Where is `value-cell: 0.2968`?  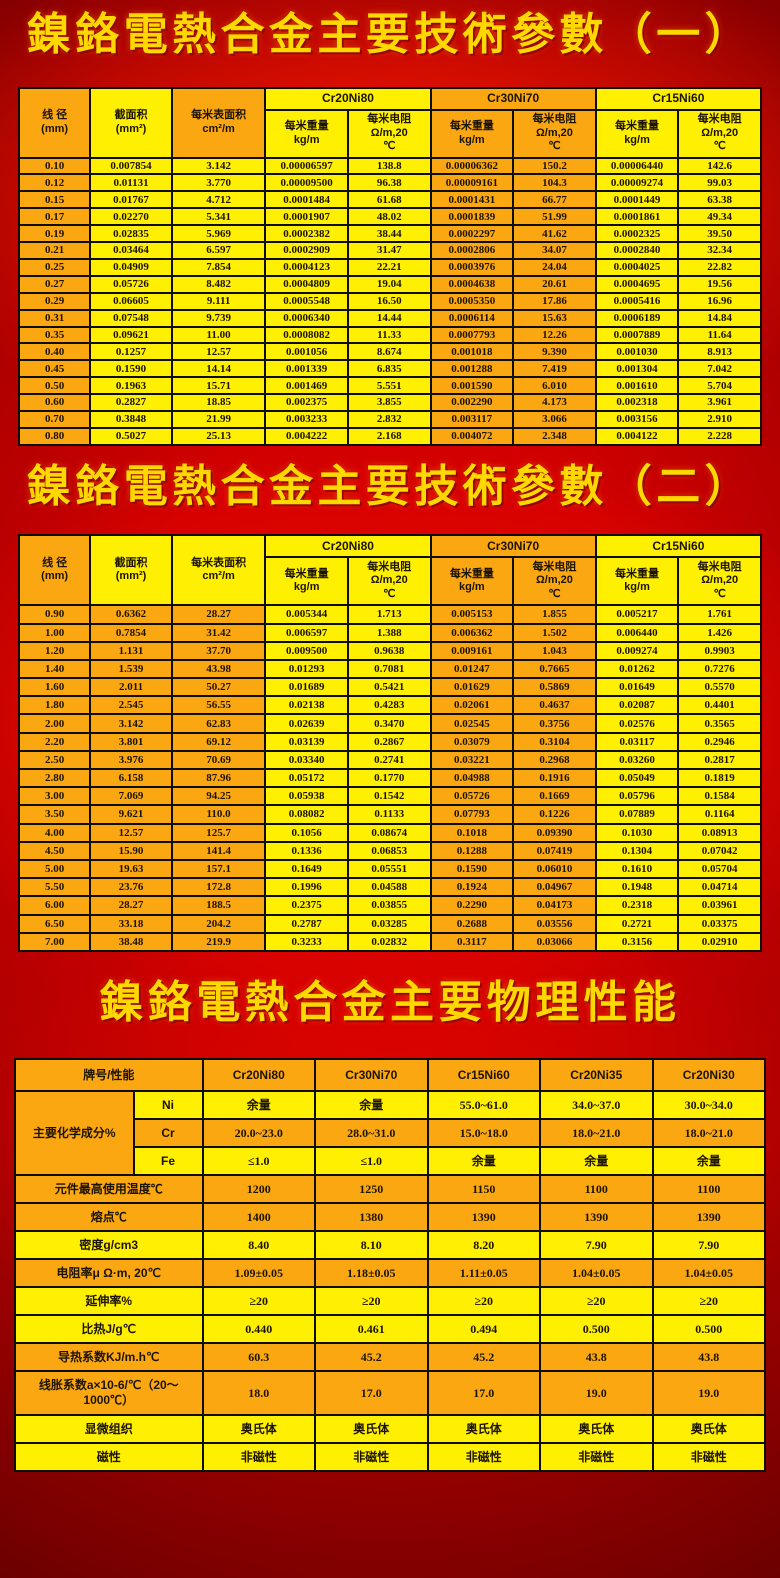
value-cell: 0.2968 is located at coordinates (554, 760).